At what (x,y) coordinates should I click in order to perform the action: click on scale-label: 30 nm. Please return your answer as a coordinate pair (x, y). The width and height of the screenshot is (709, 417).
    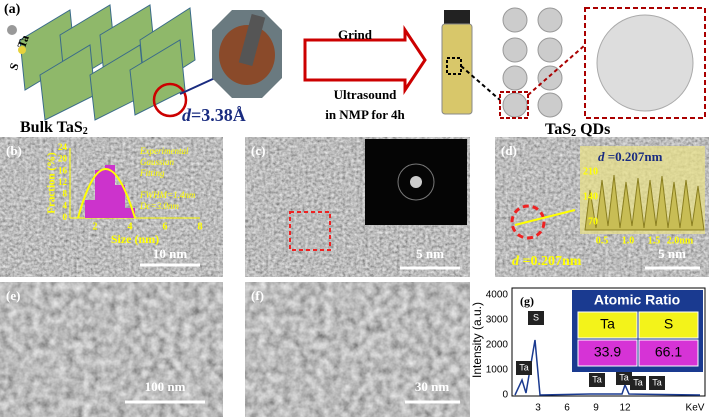
    Looking at the image, I should click on (432, 386).